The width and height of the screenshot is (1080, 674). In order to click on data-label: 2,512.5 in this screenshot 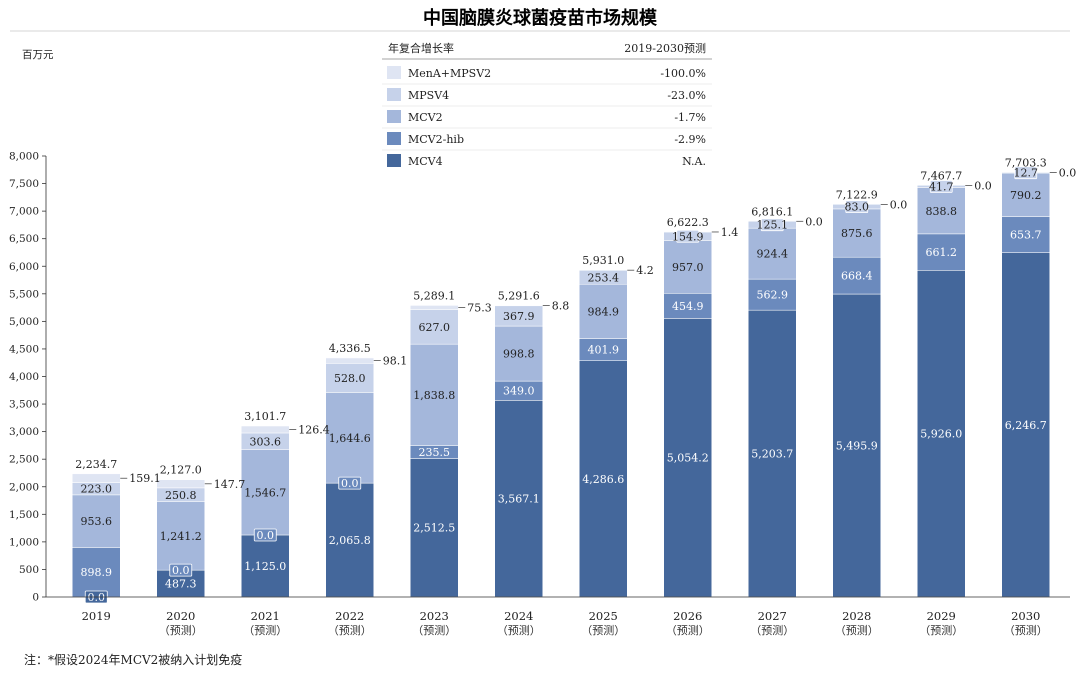, I will do `click(434, 528)`.